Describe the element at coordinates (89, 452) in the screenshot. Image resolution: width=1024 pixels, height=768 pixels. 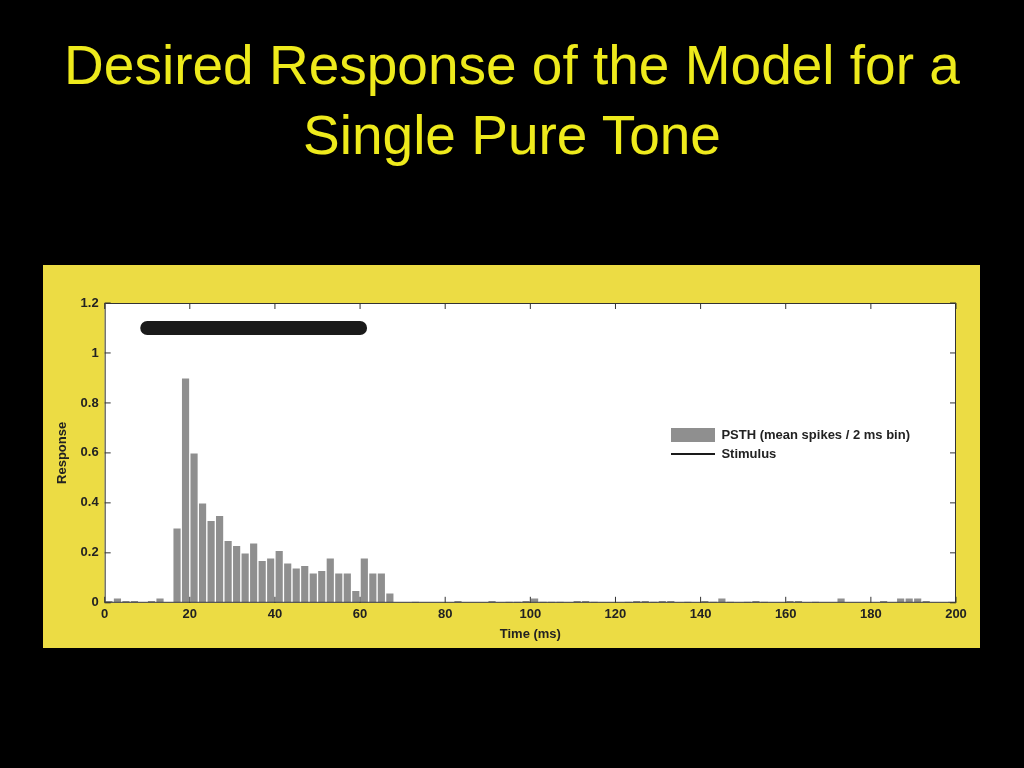
I see `y-tick-label: 0.6` at that location.